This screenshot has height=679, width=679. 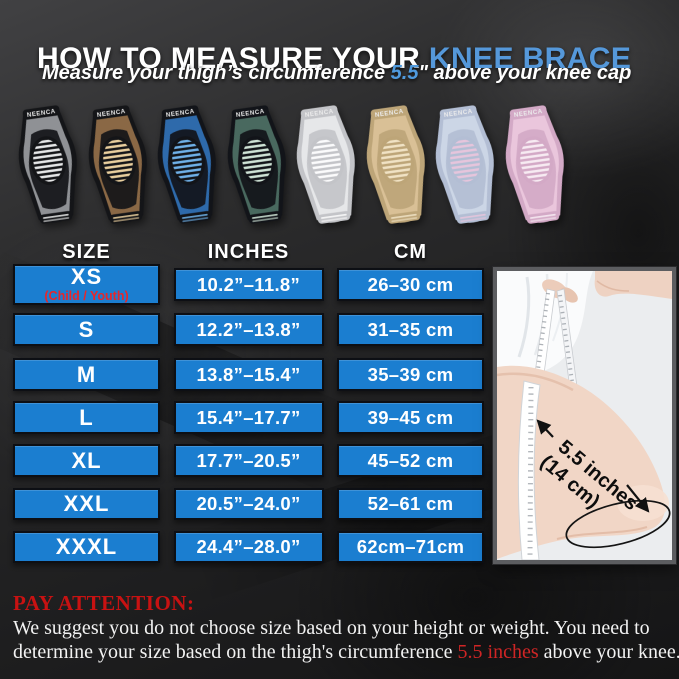 I want to click on inches-value: 20.5”–24.0”, so click(x=248, y=503).